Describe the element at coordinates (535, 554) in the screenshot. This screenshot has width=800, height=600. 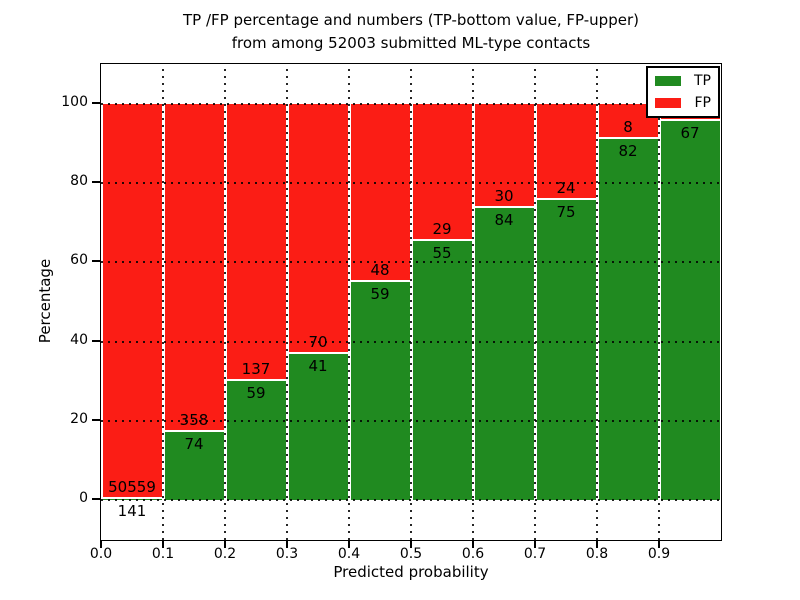
I see `x-tick-label: 0.7` at that location.